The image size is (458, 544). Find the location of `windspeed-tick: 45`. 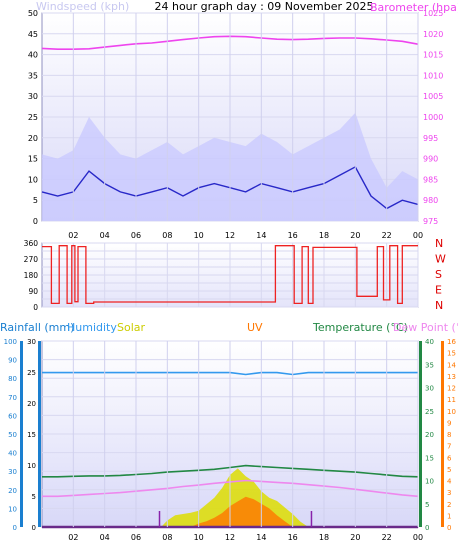

windspeed-tick: 45 is located at coordinates (33, 34).